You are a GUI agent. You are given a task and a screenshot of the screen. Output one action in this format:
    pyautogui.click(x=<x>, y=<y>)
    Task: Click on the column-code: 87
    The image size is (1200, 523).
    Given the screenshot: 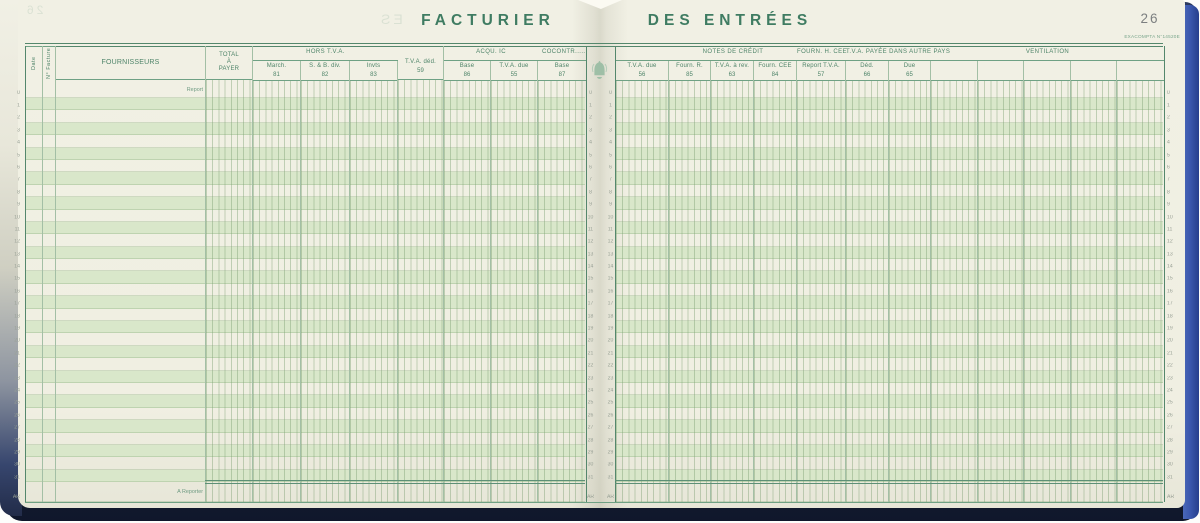 What is the action you would take?
    pyautogui.click(x=562, y=74)
    